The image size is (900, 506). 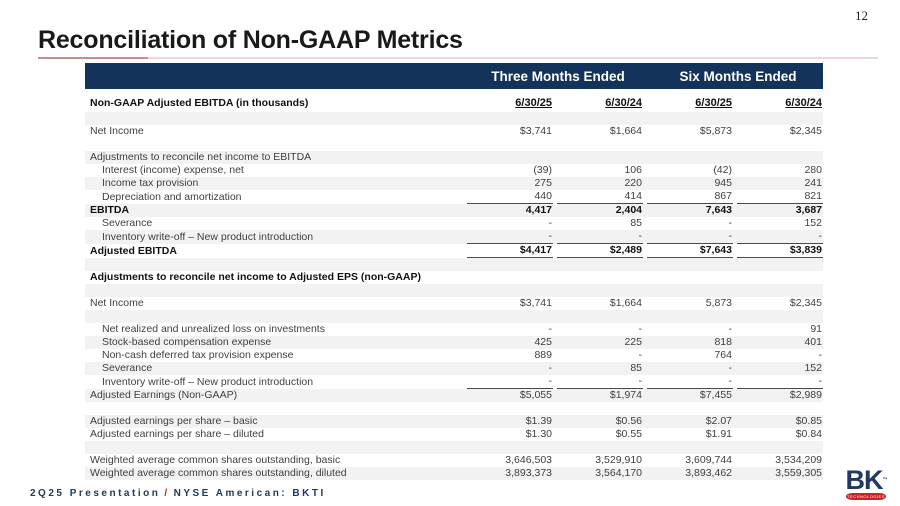 What do you see at coordinates (618, 460) in the screenshot?
I see `cell-value: 3,529,910` at bounding box center [618, 460].